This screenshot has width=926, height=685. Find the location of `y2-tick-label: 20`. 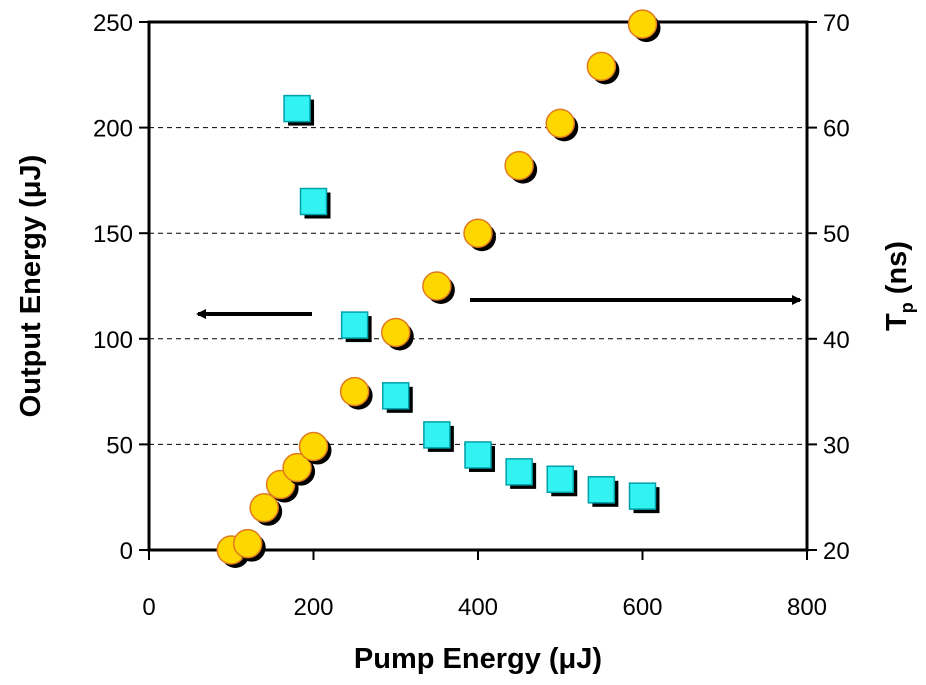

y2-tick-label: 20 is located at coordinates (836, 551).